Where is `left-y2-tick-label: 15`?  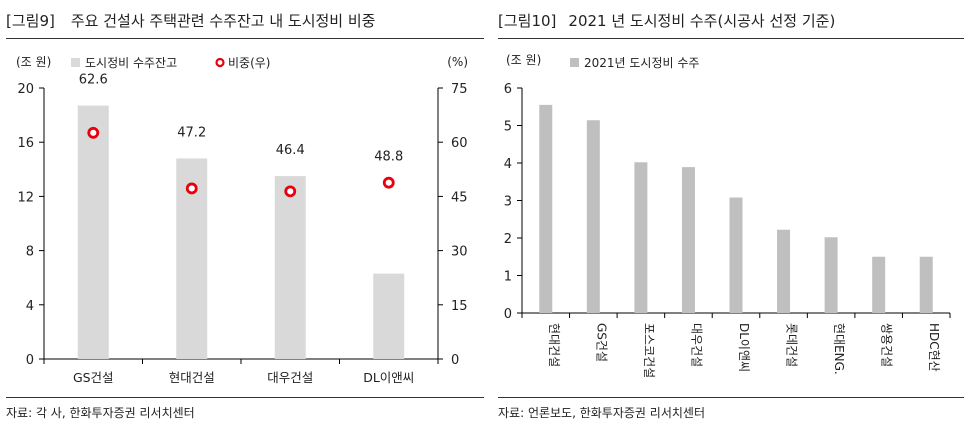
left-y2-tick-label: 15 is located at coordinates (459, 306).